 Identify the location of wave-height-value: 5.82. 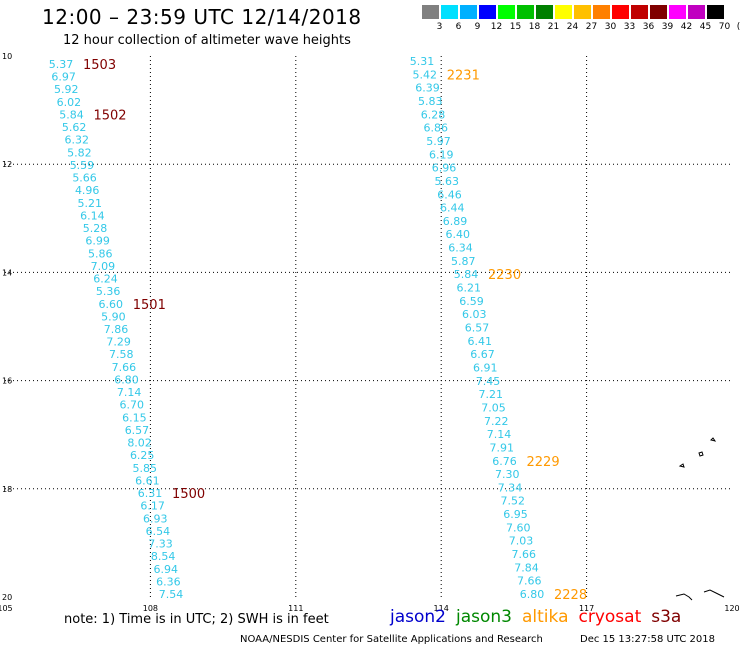
(79, 152).